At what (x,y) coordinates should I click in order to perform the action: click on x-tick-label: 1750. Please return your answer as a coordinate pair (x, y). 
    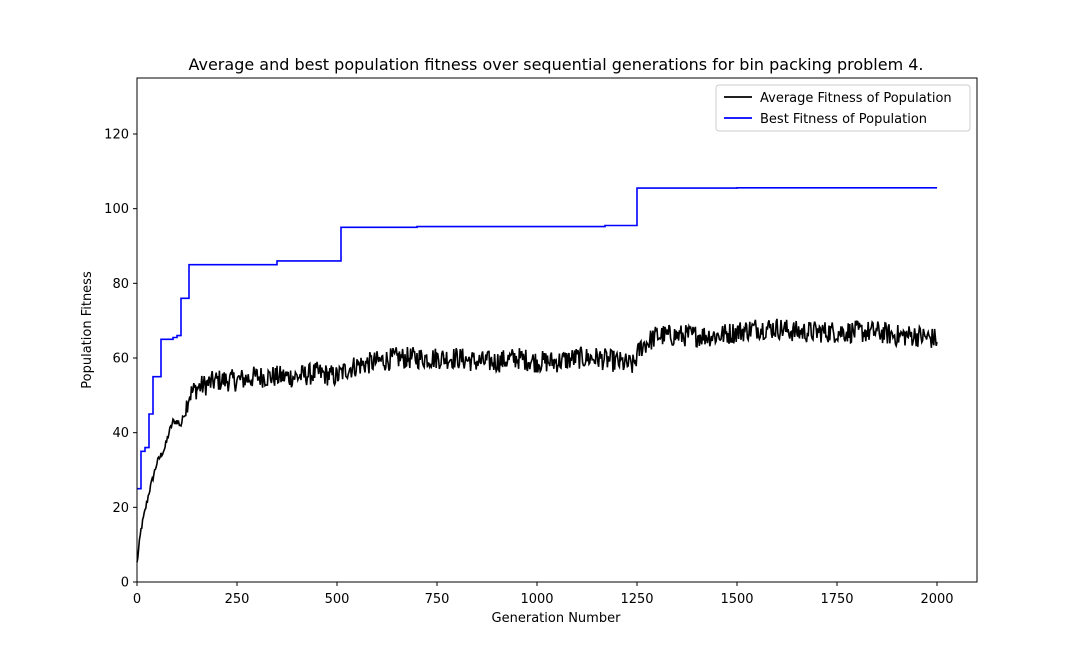
    Looking at the image, I should click on (836, 599).